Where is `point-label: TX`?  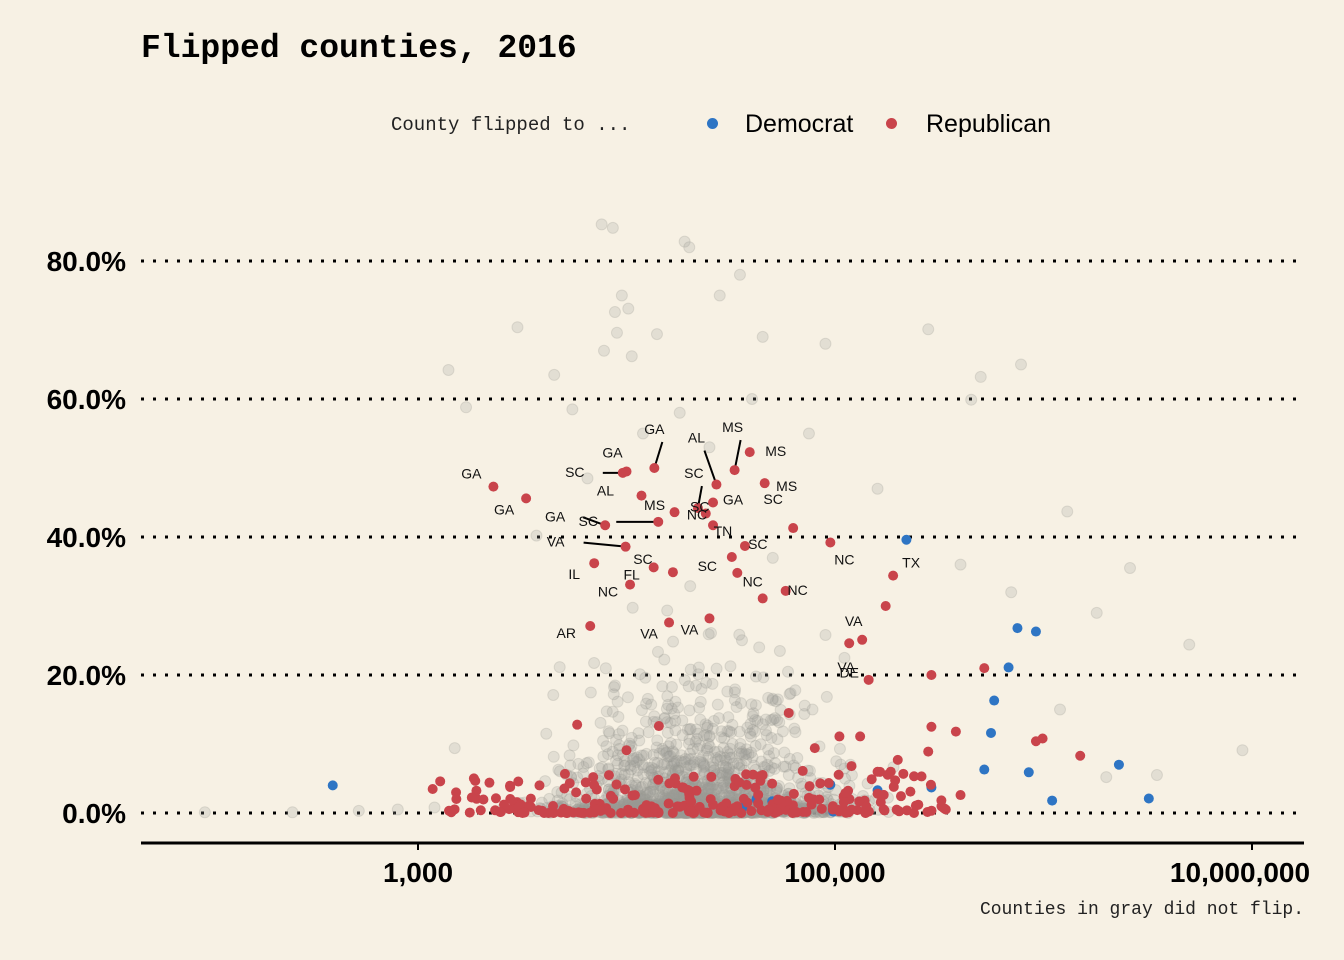 point-label: TX is located at coordinates (911, 563).